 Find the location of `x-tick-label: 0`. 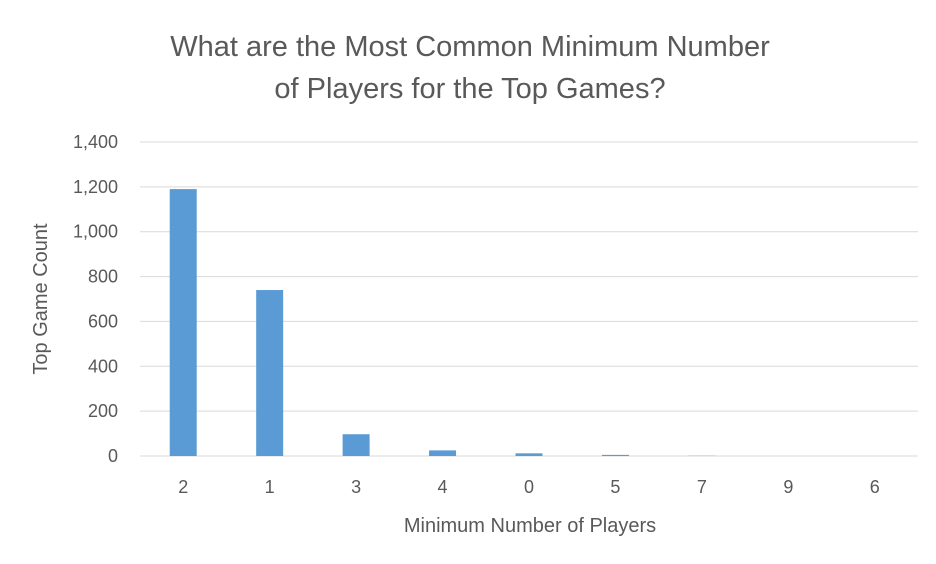

x-tick-label: 0 is located at coordinates (529, 487).